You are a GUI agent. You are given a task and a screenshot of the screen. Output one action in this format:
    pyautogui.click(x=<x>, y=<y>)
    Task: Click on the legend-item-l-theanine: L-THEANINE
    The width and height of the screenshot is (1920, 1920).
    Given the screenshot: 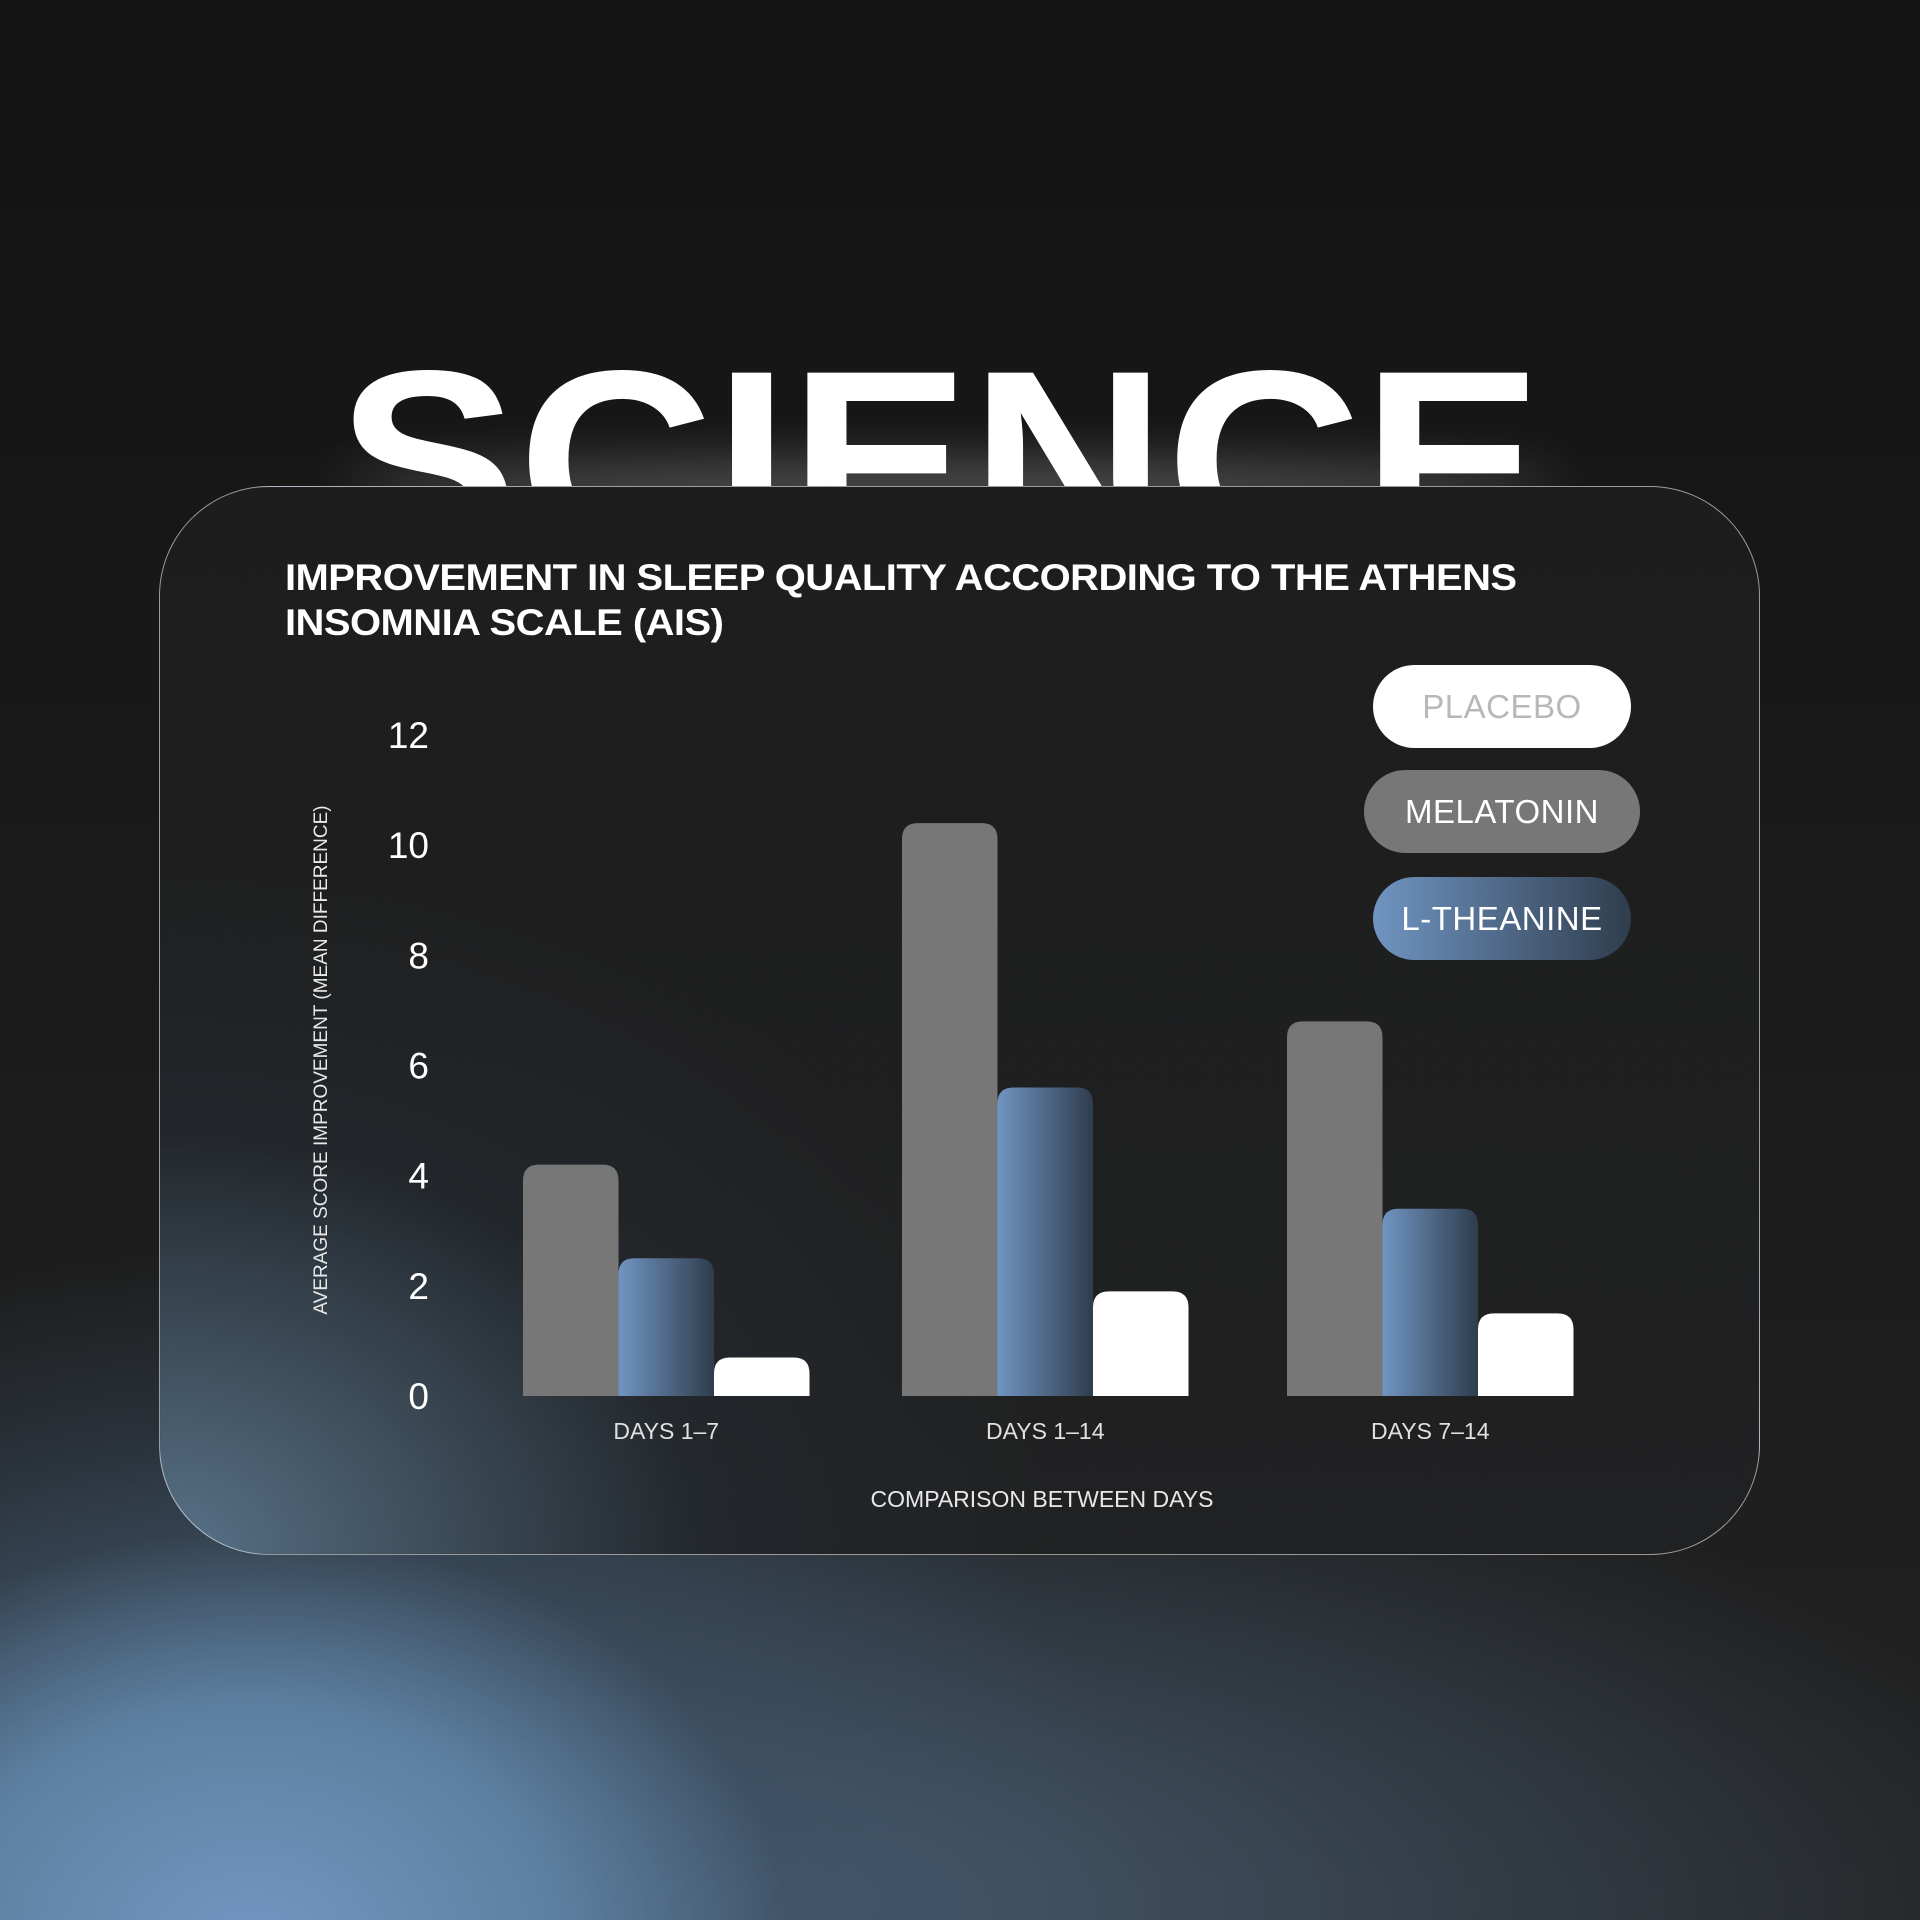 What is the action you would take?
    pyautogui.click(x=1502, y=918)
    